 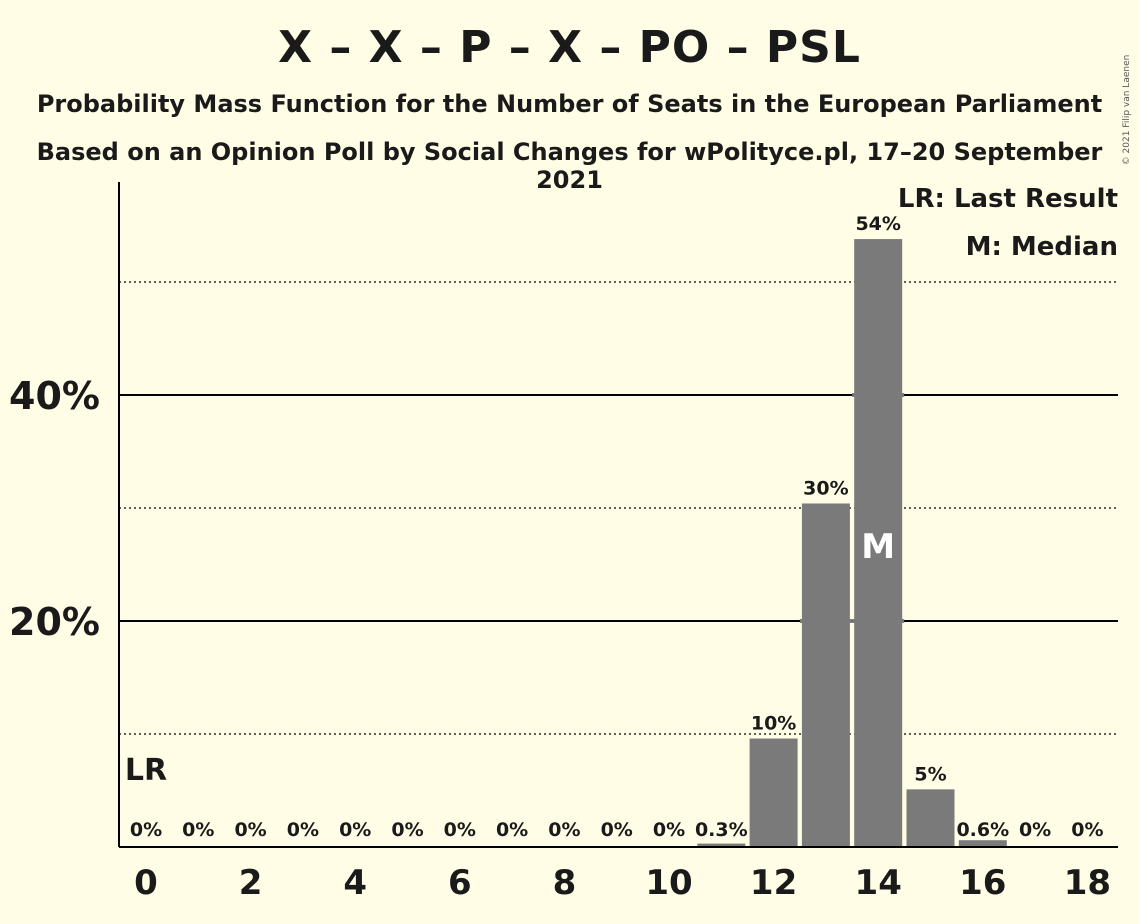 I want to click on data-label: 0.3%, so click(x=721, y=830).